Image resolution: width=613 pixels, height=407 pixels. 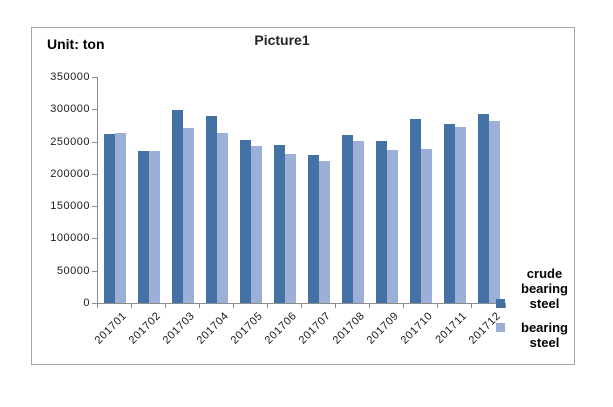 What do you see at coordinates (86, 303) in the screenshot?
I see `y-axis-label: 0` at bounding box center [86, 303].